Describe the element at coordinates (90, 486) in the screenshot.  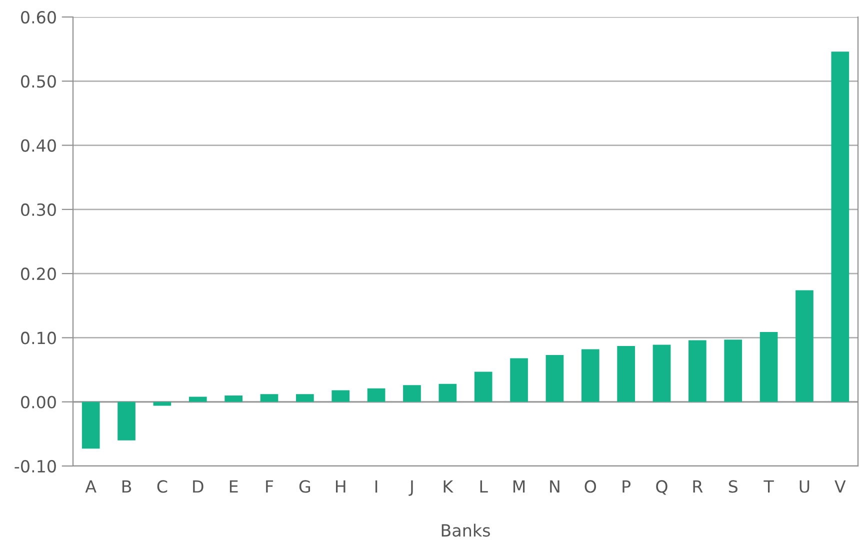
I see `x-tick-label: A` at that location.